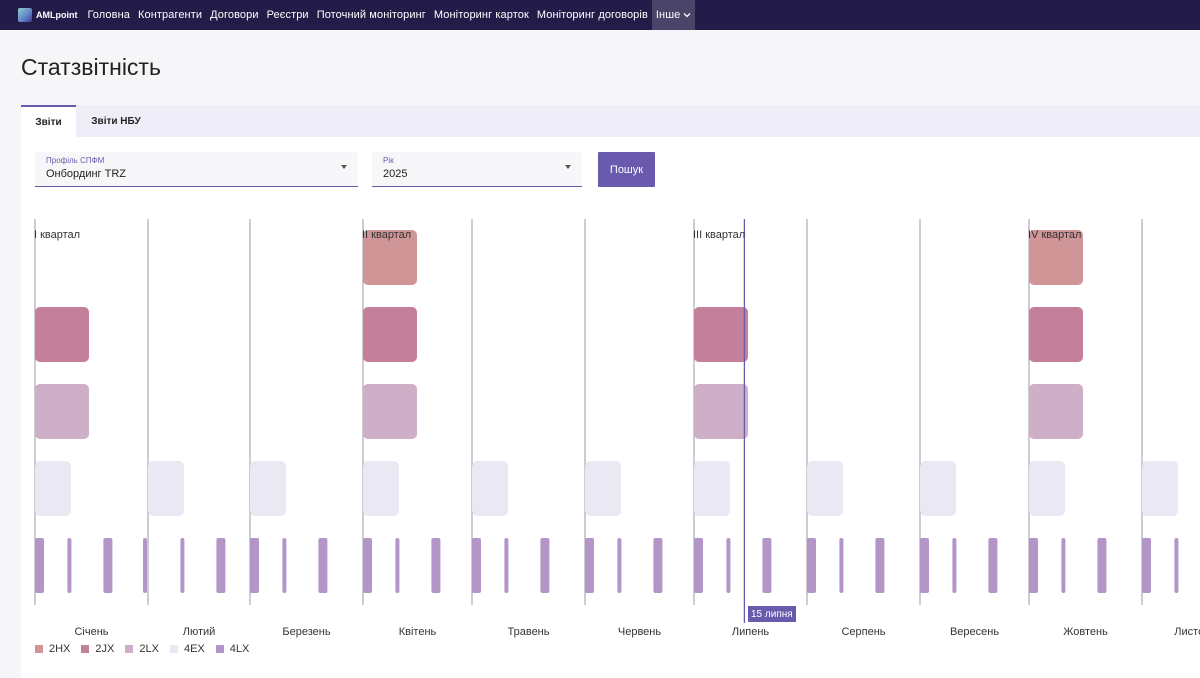  What do you see at coordinates (1187, 632) in the screenshot?
I see `month-label: Листопад` at bounding box center [1187, 632].